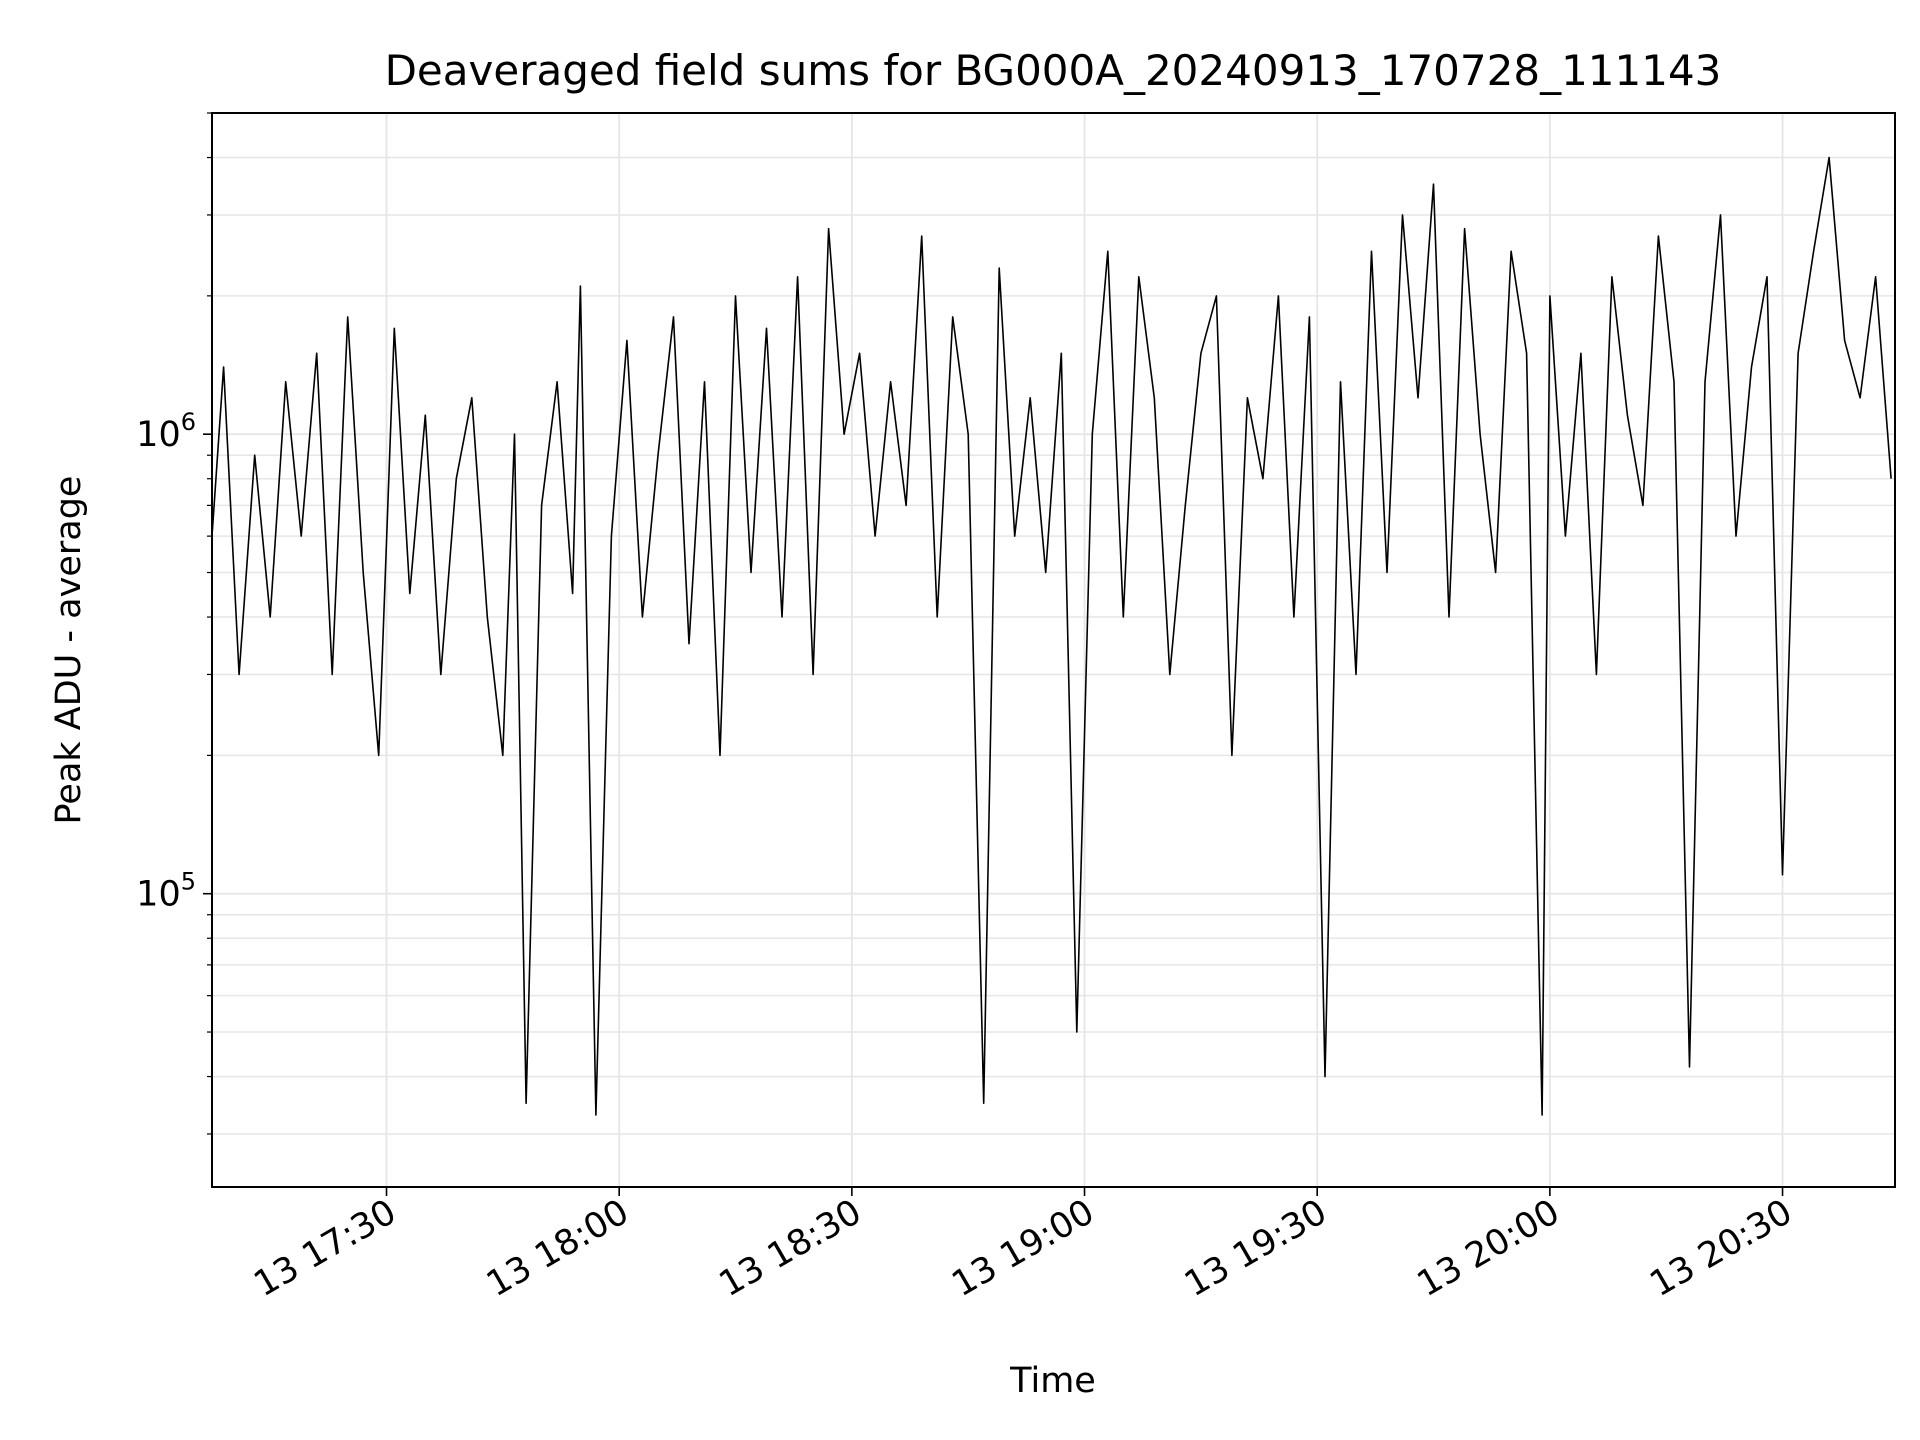 The width and height of the screenshot is (1920, 1440). Describe the element at coordinates (69, 650) in the screenshot. I see `y-axis-label: Peak ADU - average` at that location.